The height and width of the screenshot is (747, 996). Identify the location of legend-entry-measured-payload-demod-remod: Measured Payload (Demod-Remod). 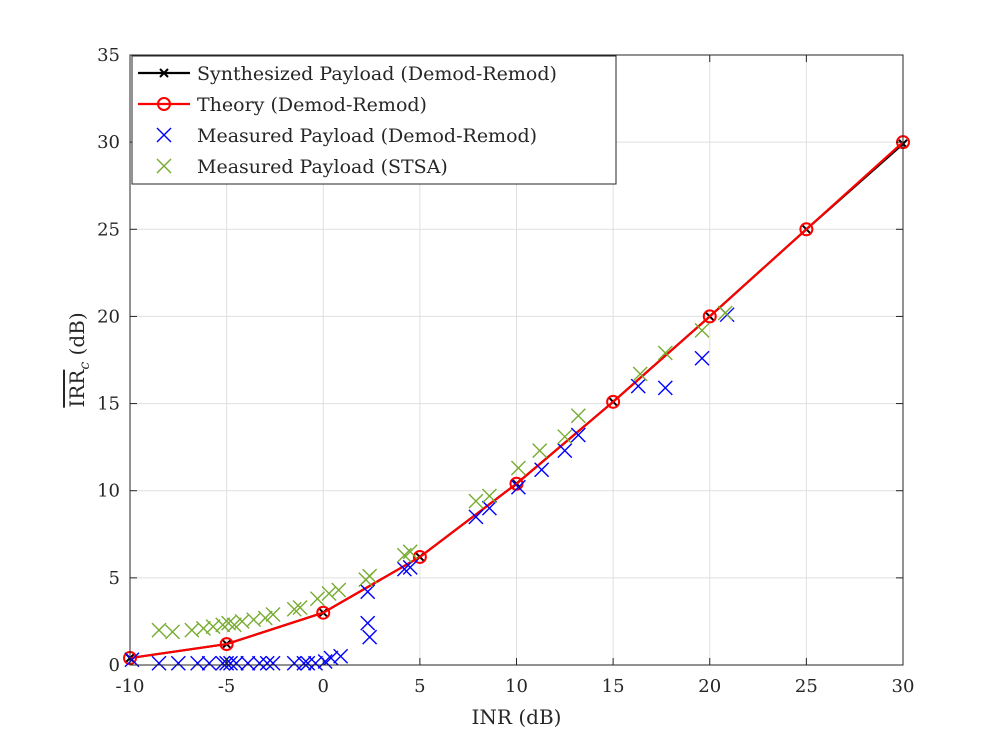
(346, 136).